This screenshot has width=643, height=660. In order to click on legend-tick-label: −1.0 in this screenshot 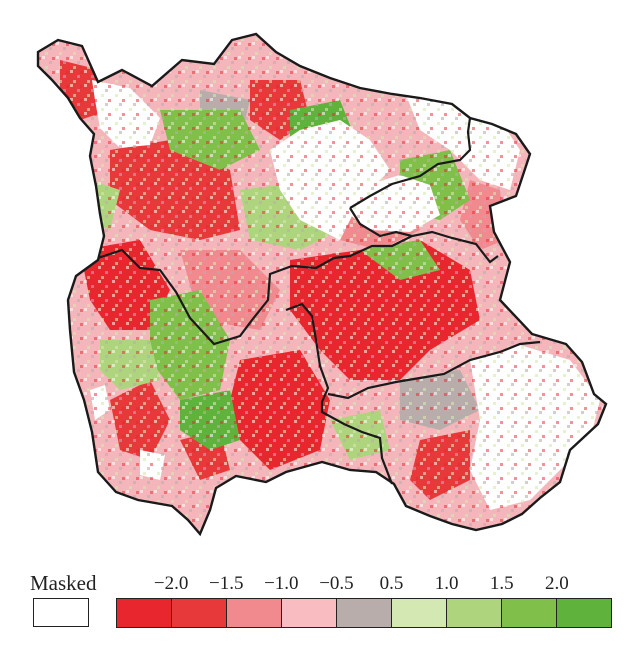, I will do `click(281, 583)`.